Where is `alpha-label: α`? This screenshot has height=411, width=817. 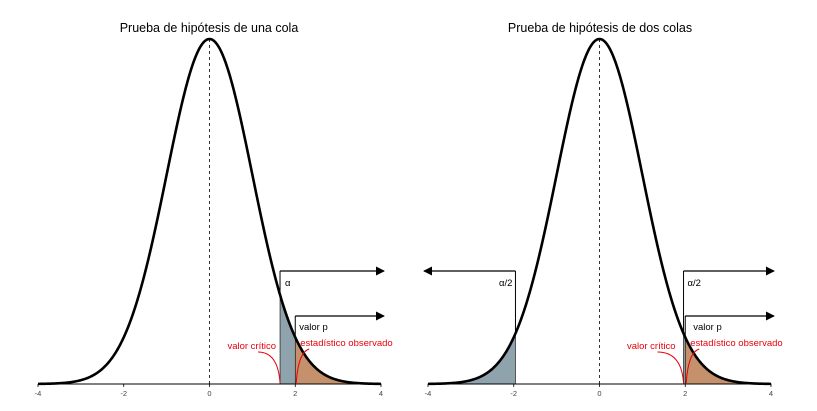
alpha-label: α is located at coordinates (288, 283).